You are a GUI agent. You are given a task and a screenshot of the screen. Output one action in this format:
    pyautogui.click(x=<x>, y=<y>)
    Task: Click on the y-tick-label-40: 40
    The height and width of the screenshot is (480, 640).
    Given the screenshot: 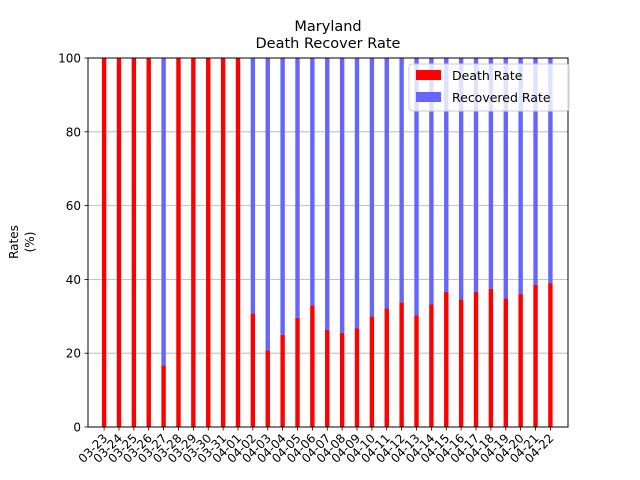 What is the action you would take?
    pyautogui.click(x=73, y=280)
    